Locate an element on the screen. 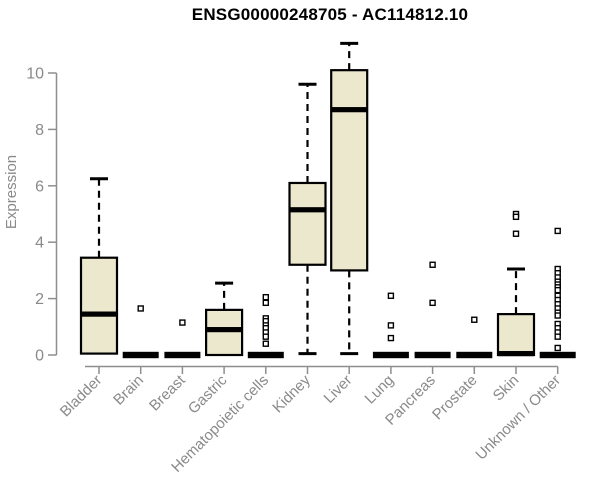 This screenshot has width=600, height=500. box-breast is located at coordinates (182, 339).